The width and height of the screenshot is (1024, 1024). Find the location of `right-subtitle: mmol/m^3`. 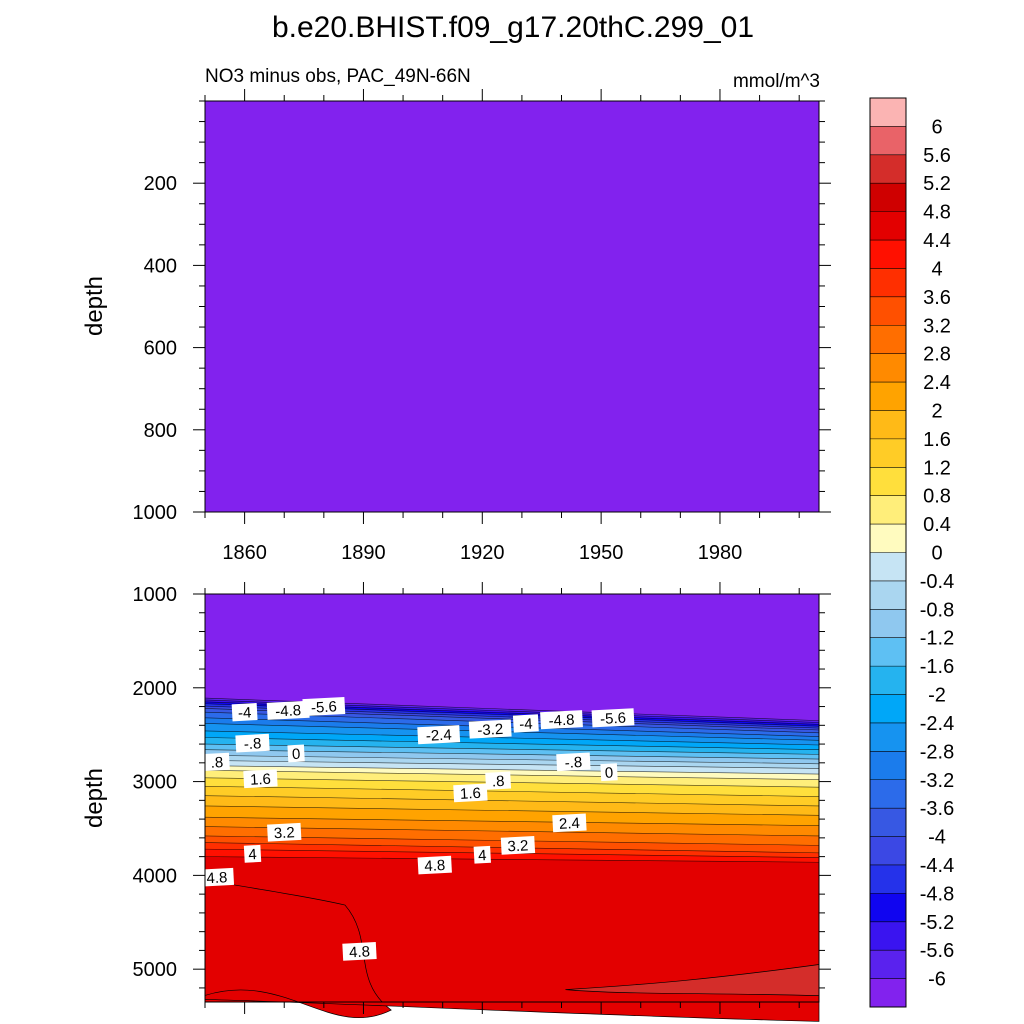

right-subtitle: mmol/m^3 is located at coordinates (776, 81).